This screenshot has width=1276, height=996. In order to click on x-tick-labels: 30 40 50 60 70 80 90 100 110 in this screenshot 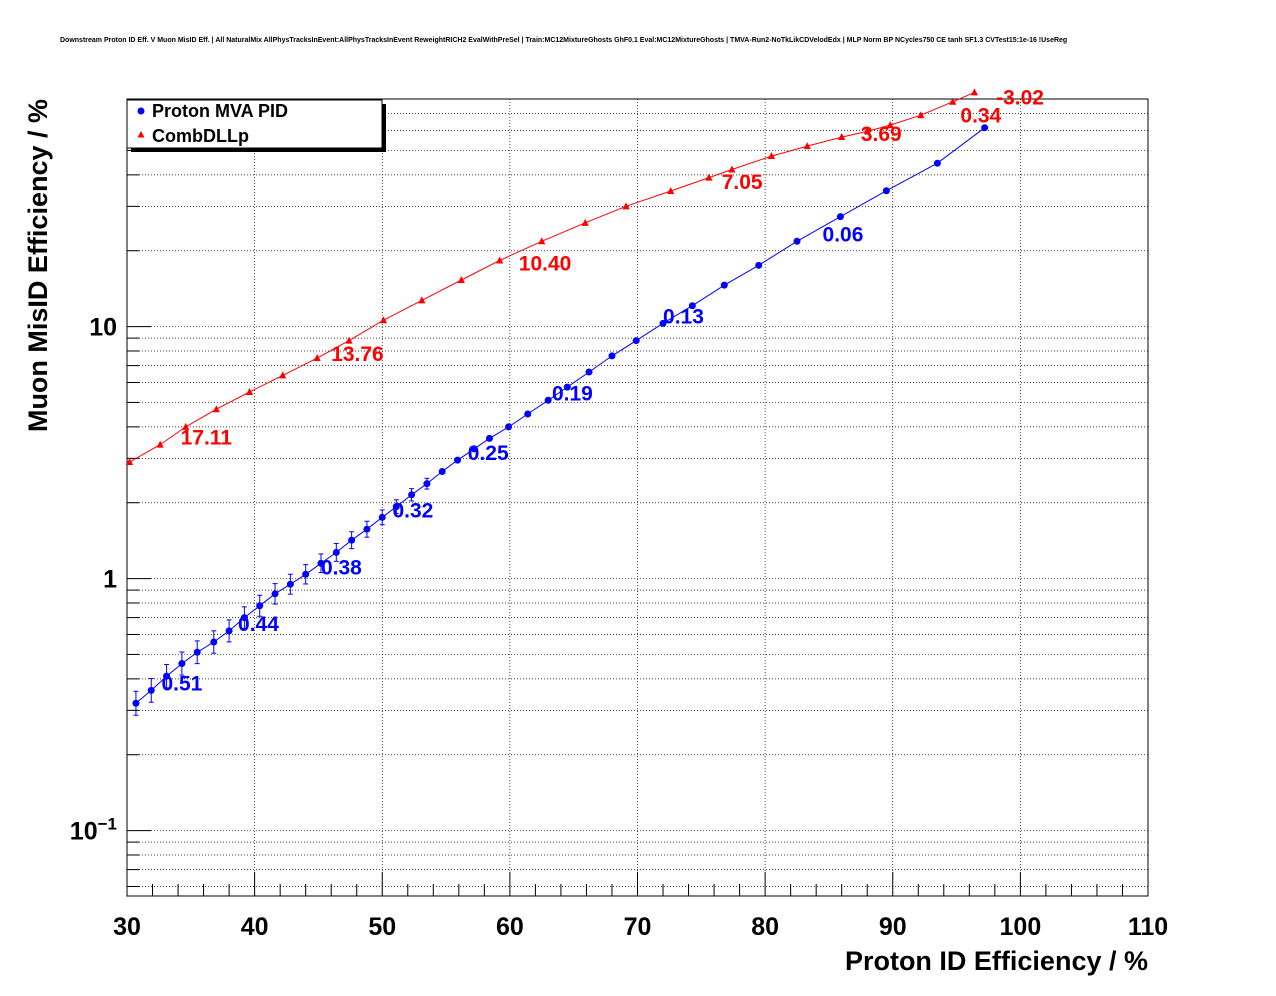, I will do `click(640, 927)`.